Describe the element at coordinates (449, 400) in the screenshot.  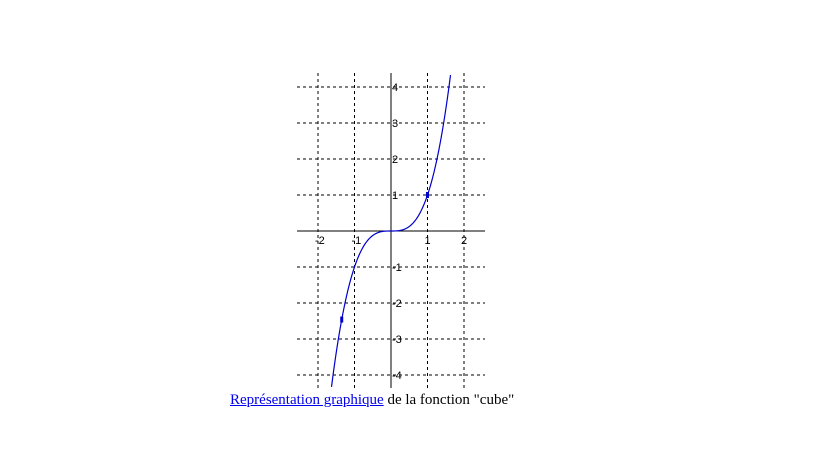
I see `caption-text: de la fonction "cube"` at that location.